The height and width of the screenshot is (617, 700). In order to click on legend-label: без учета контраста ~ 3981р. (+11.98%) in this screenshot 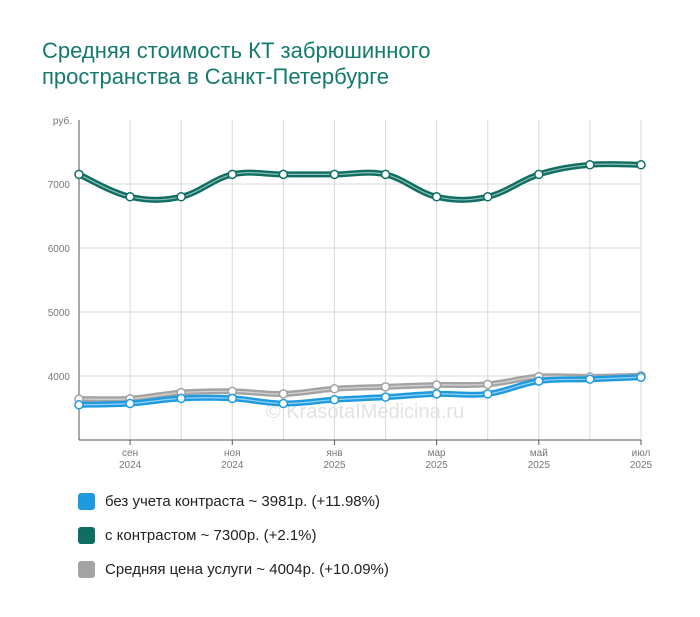, I will do `click(242, 501)`.